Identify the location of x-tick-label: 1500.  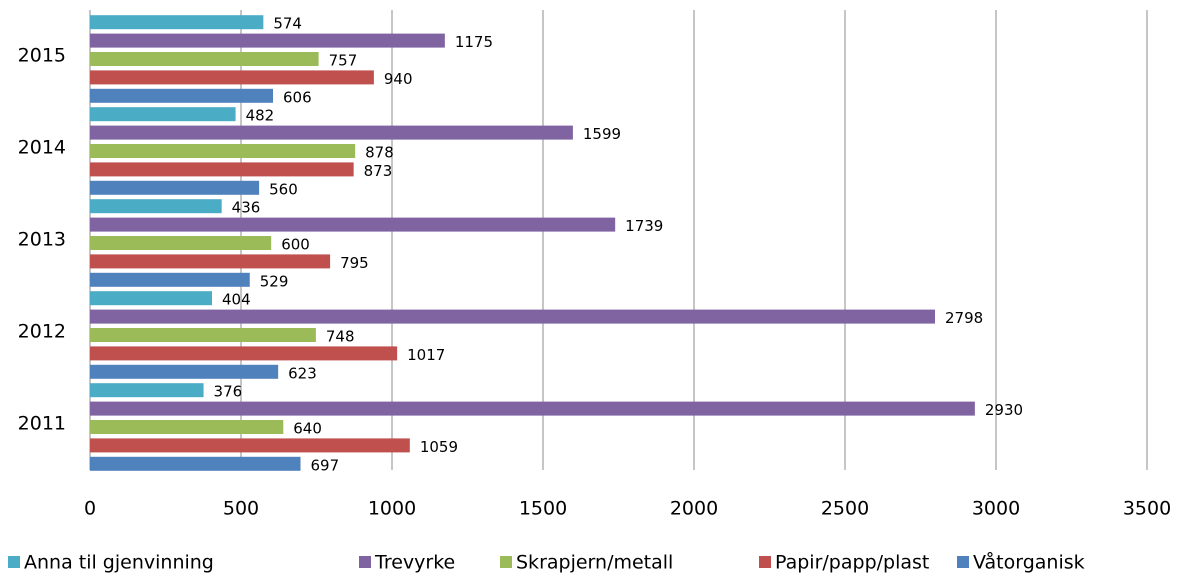
(543, 509).